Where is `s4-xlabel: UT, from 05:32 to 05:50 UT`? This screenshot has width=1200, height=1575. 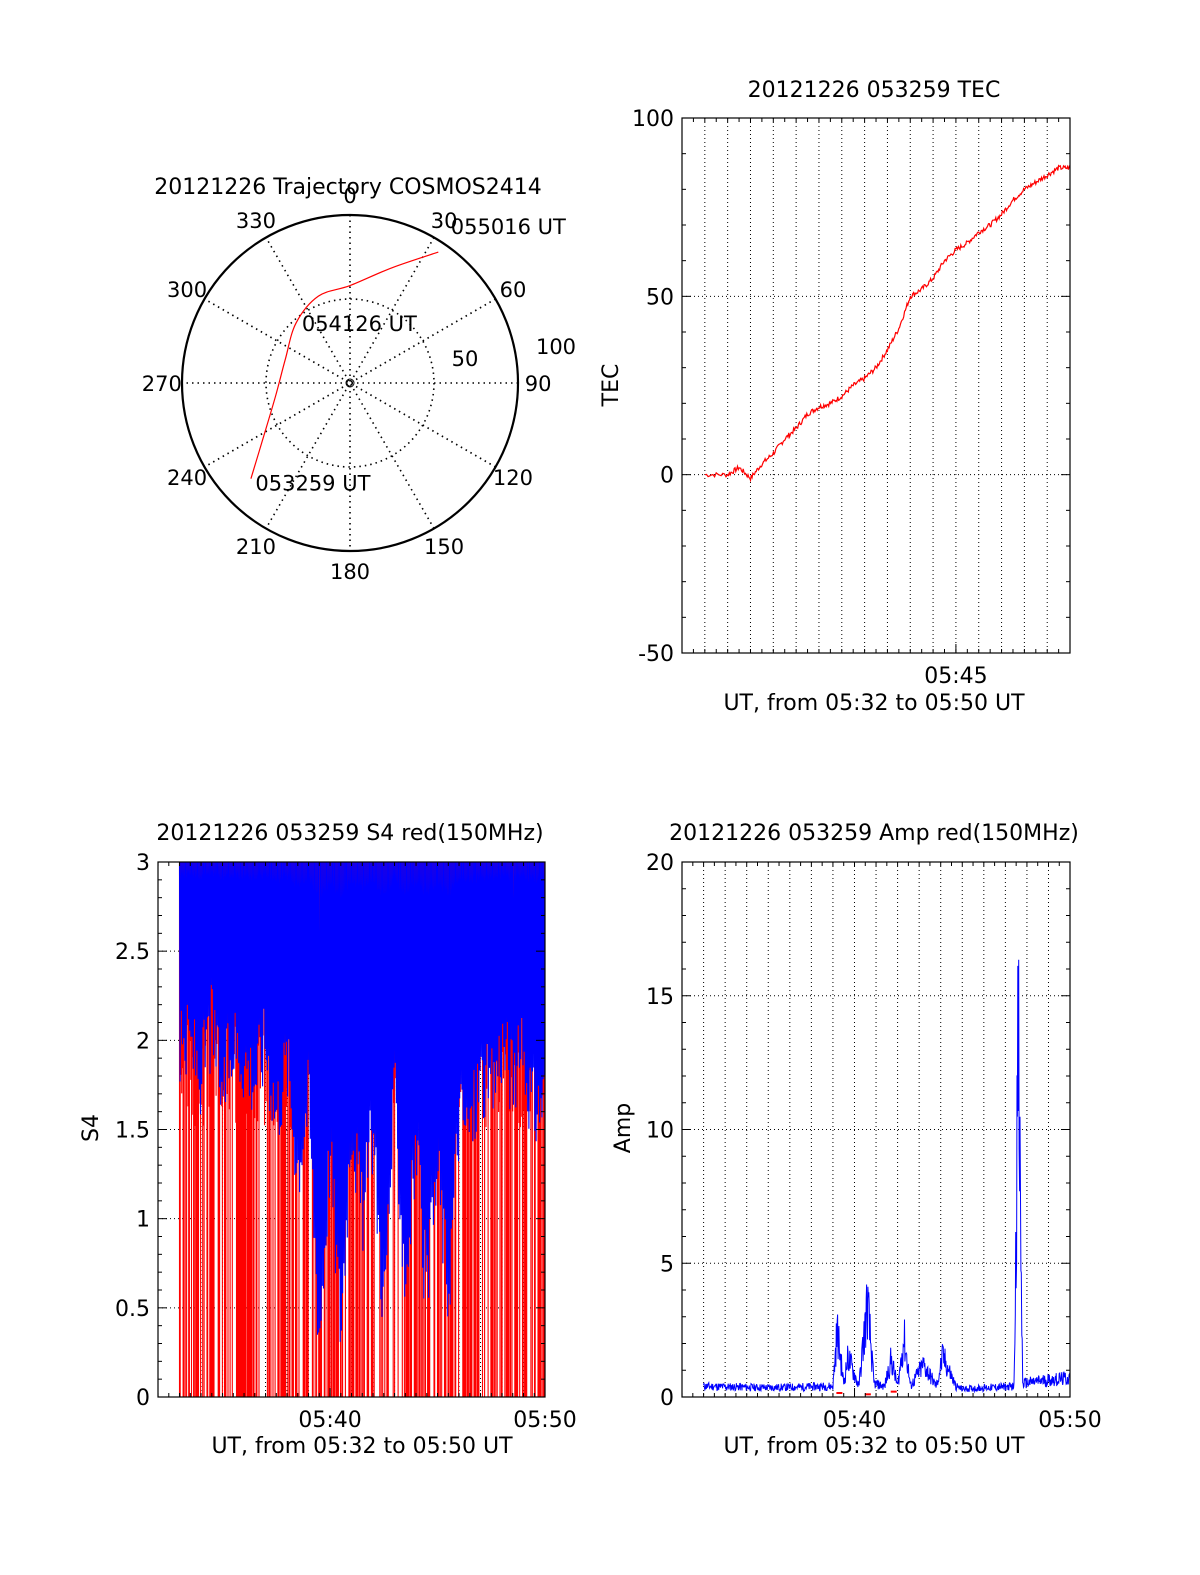 s4-xlabel: UT, from 05:32 to 05:50 UT is located at coordinates (362, 1446).